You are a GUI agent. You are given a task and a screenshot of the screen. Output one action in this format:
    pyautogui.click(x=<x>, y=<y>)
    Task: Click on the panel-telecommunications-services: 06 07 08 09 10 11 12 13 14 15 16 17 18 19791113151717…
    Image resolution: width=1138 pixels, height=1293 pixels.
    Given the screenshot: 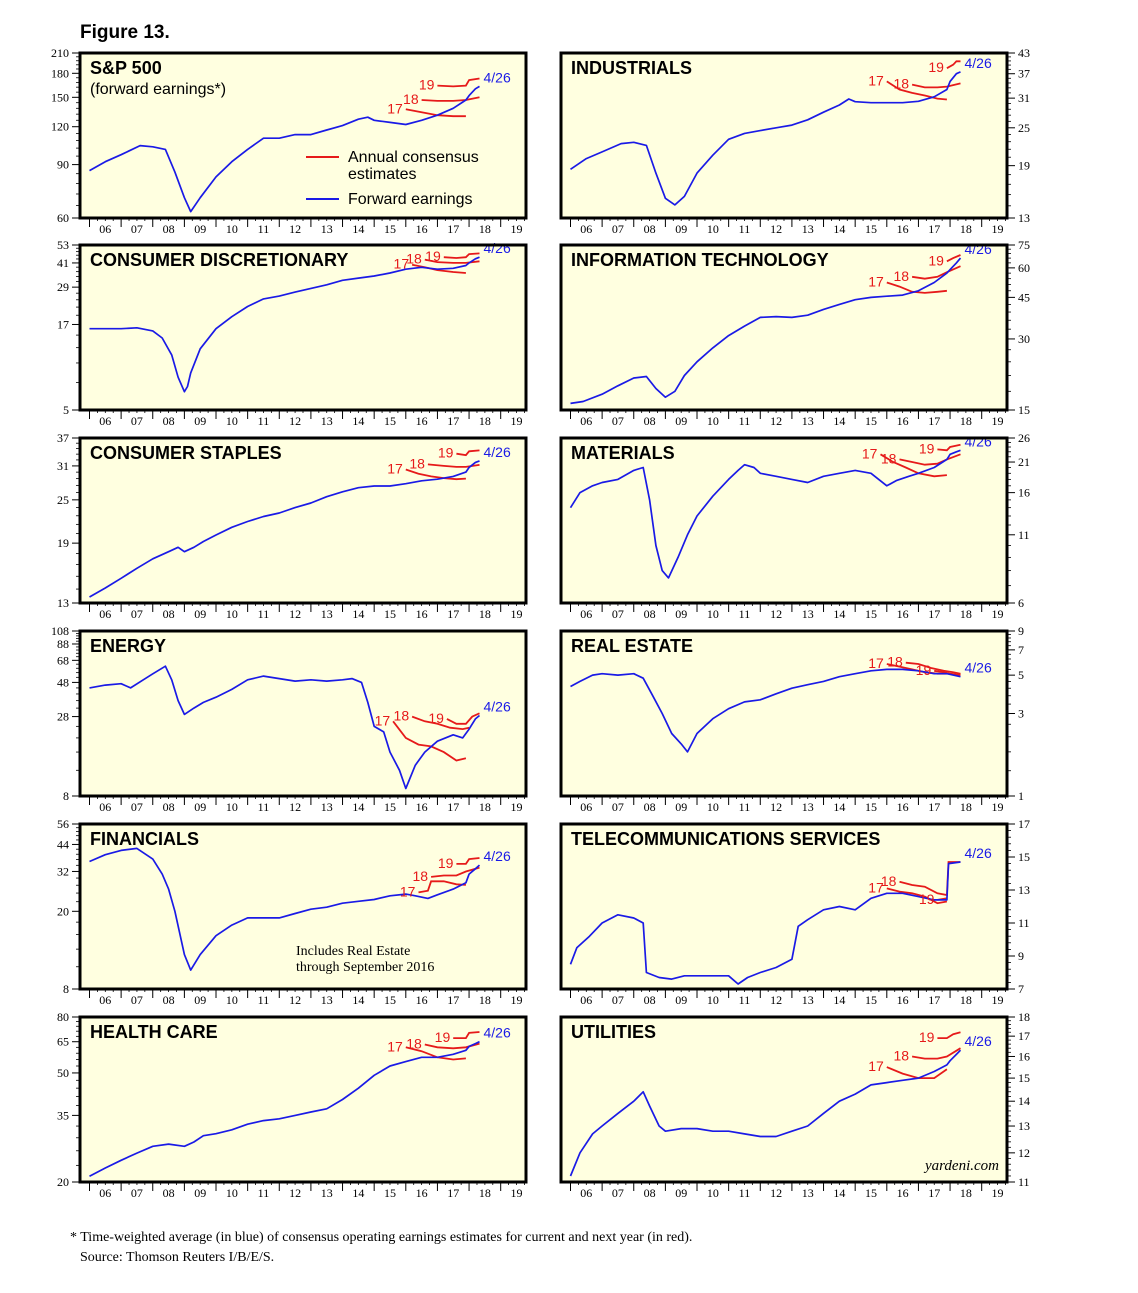 What is the action you would take?
    pyautogui.click(x=794, y=912)
    